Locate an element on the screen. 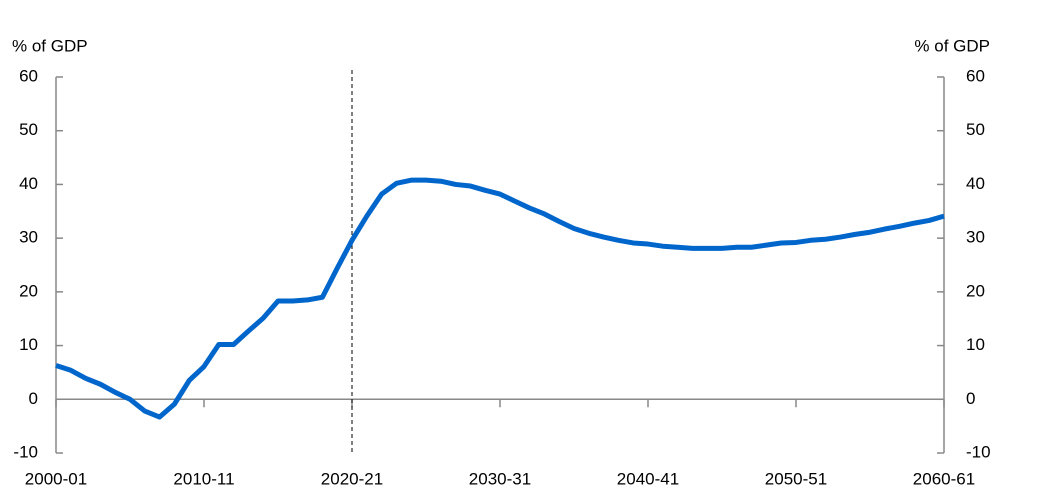 Image resolution: width=1042 pixels, height=503 pixels. y-tick-label: 30 is located at coordinates (28, 237).